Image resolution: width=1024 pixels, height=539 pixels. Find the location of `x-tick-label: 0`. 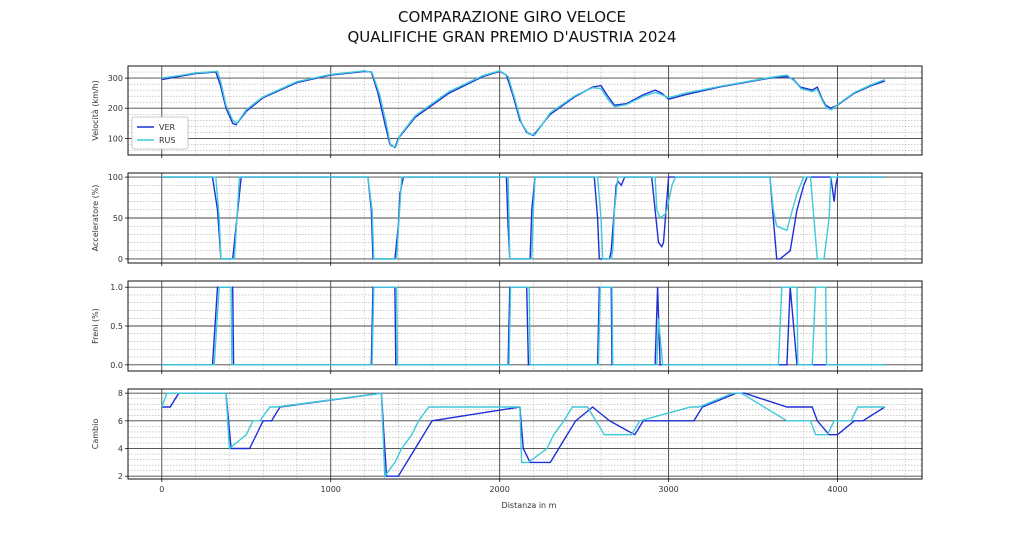

x-tick-label: 0 is located at coordinates (161, 489).